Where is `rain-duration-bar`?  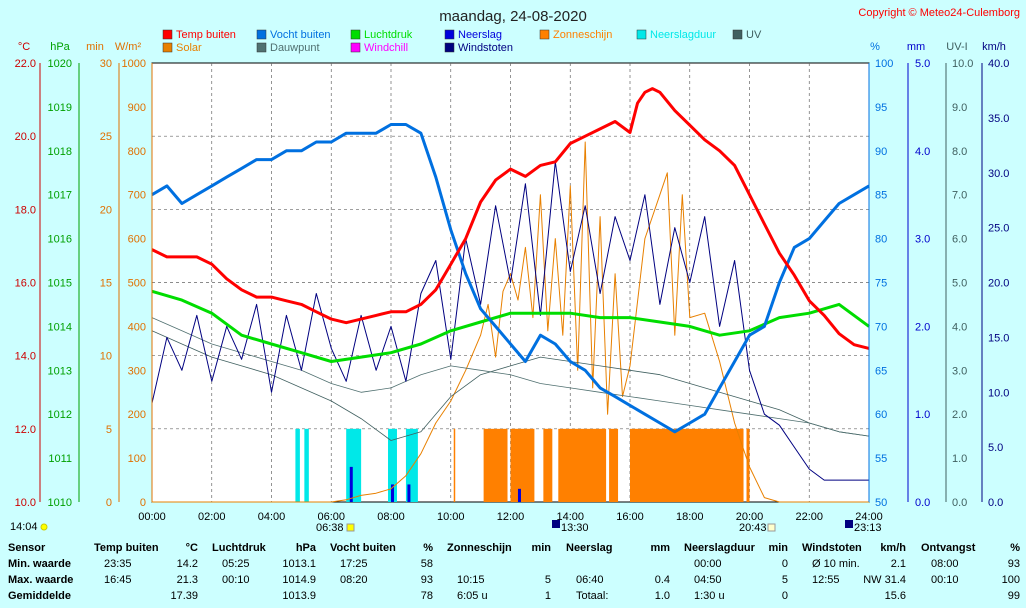
rain-duration-bar is located at coordinates (297, 465).